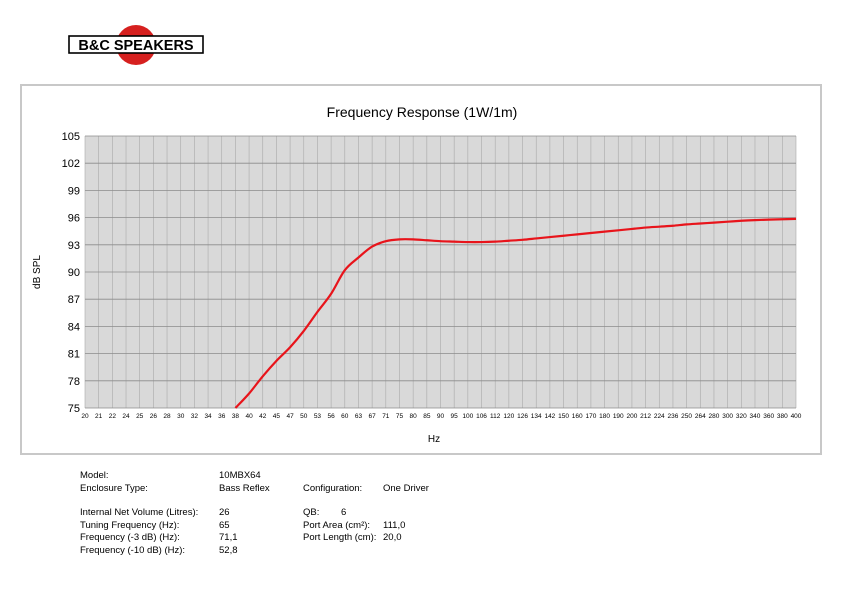 The width and height of the screenshot is (848, 600). Describe the element at coordinates (74, 191) in the screenshot. I see `y-tick-label: 99` at that location.